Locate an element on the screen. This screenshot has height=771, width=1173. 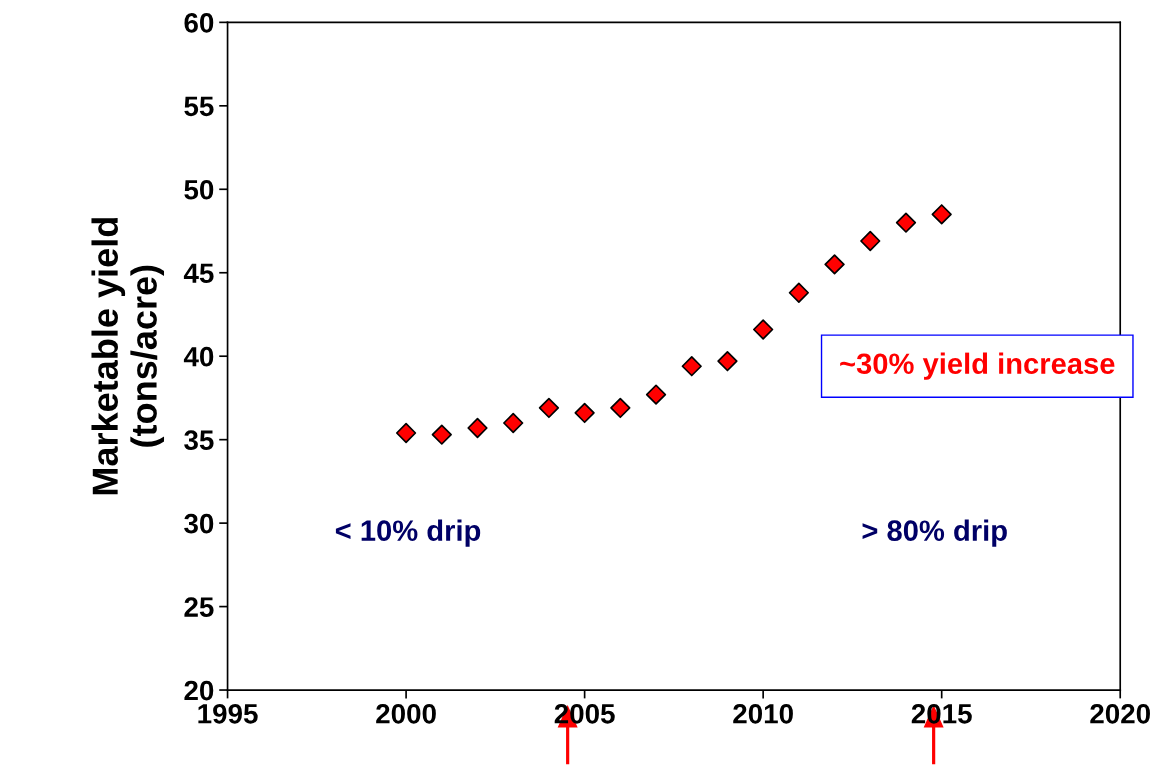
x-tick-label: 1995 is located at coordinates (228, 713).